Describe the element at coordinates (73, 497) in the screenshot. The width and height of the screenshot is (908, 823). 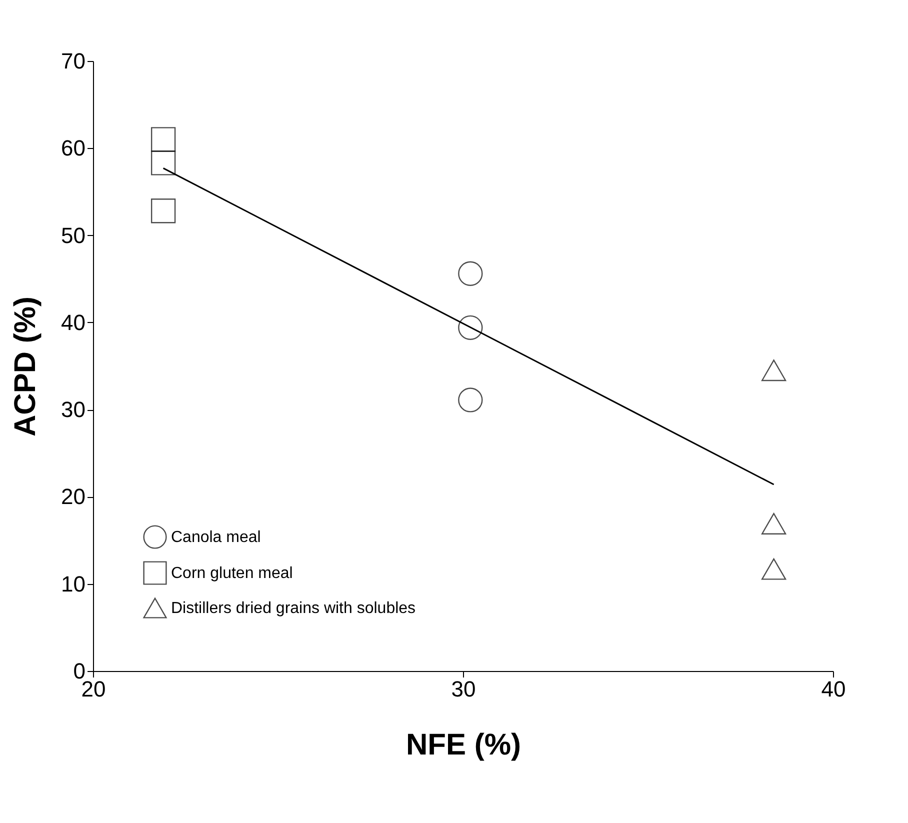
I see `y-tick-label: 20` at that location.